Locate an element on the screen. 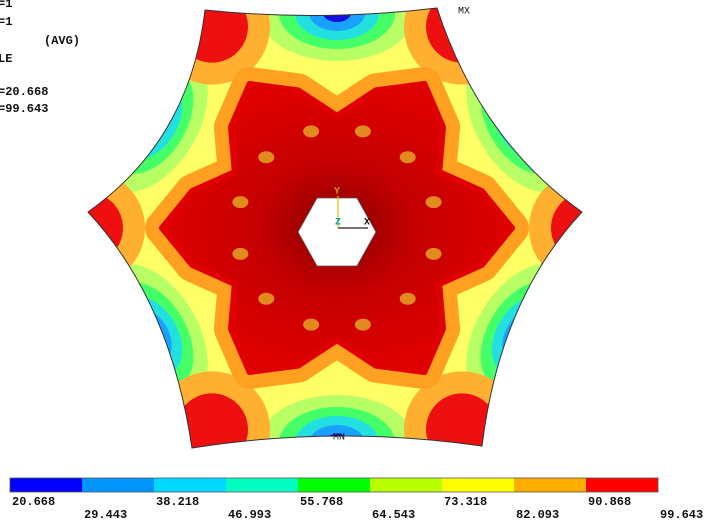 This screenshot has height=526, width=716. legend-label: 82.093 is located at coordinates (537, 515).